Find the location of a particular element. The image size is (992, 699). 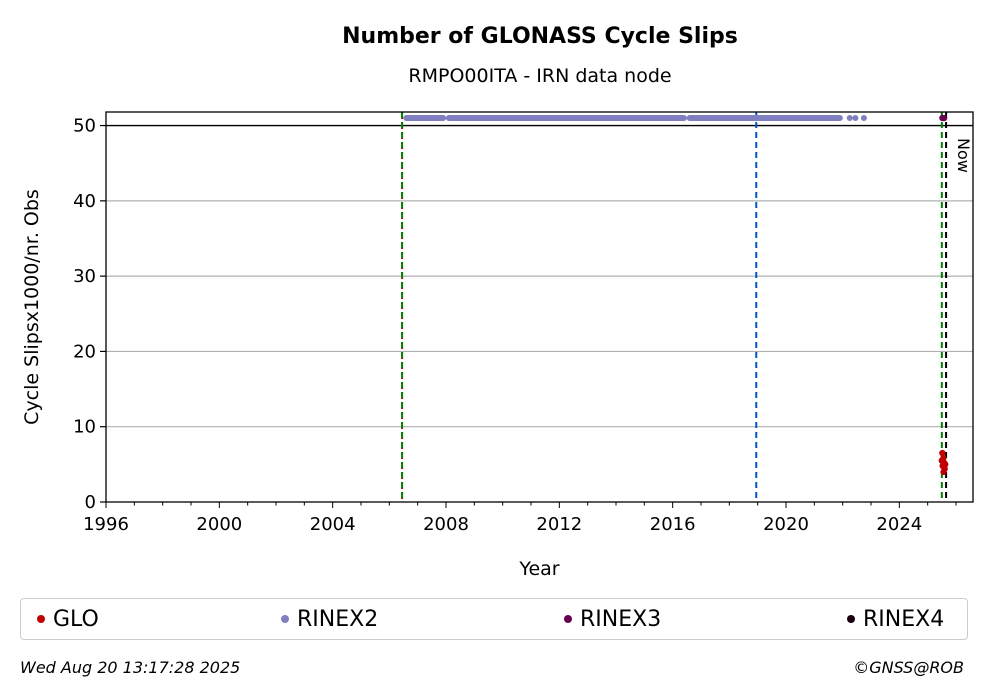

legend-marker-rinex2 is located at coordinates (285, 619).